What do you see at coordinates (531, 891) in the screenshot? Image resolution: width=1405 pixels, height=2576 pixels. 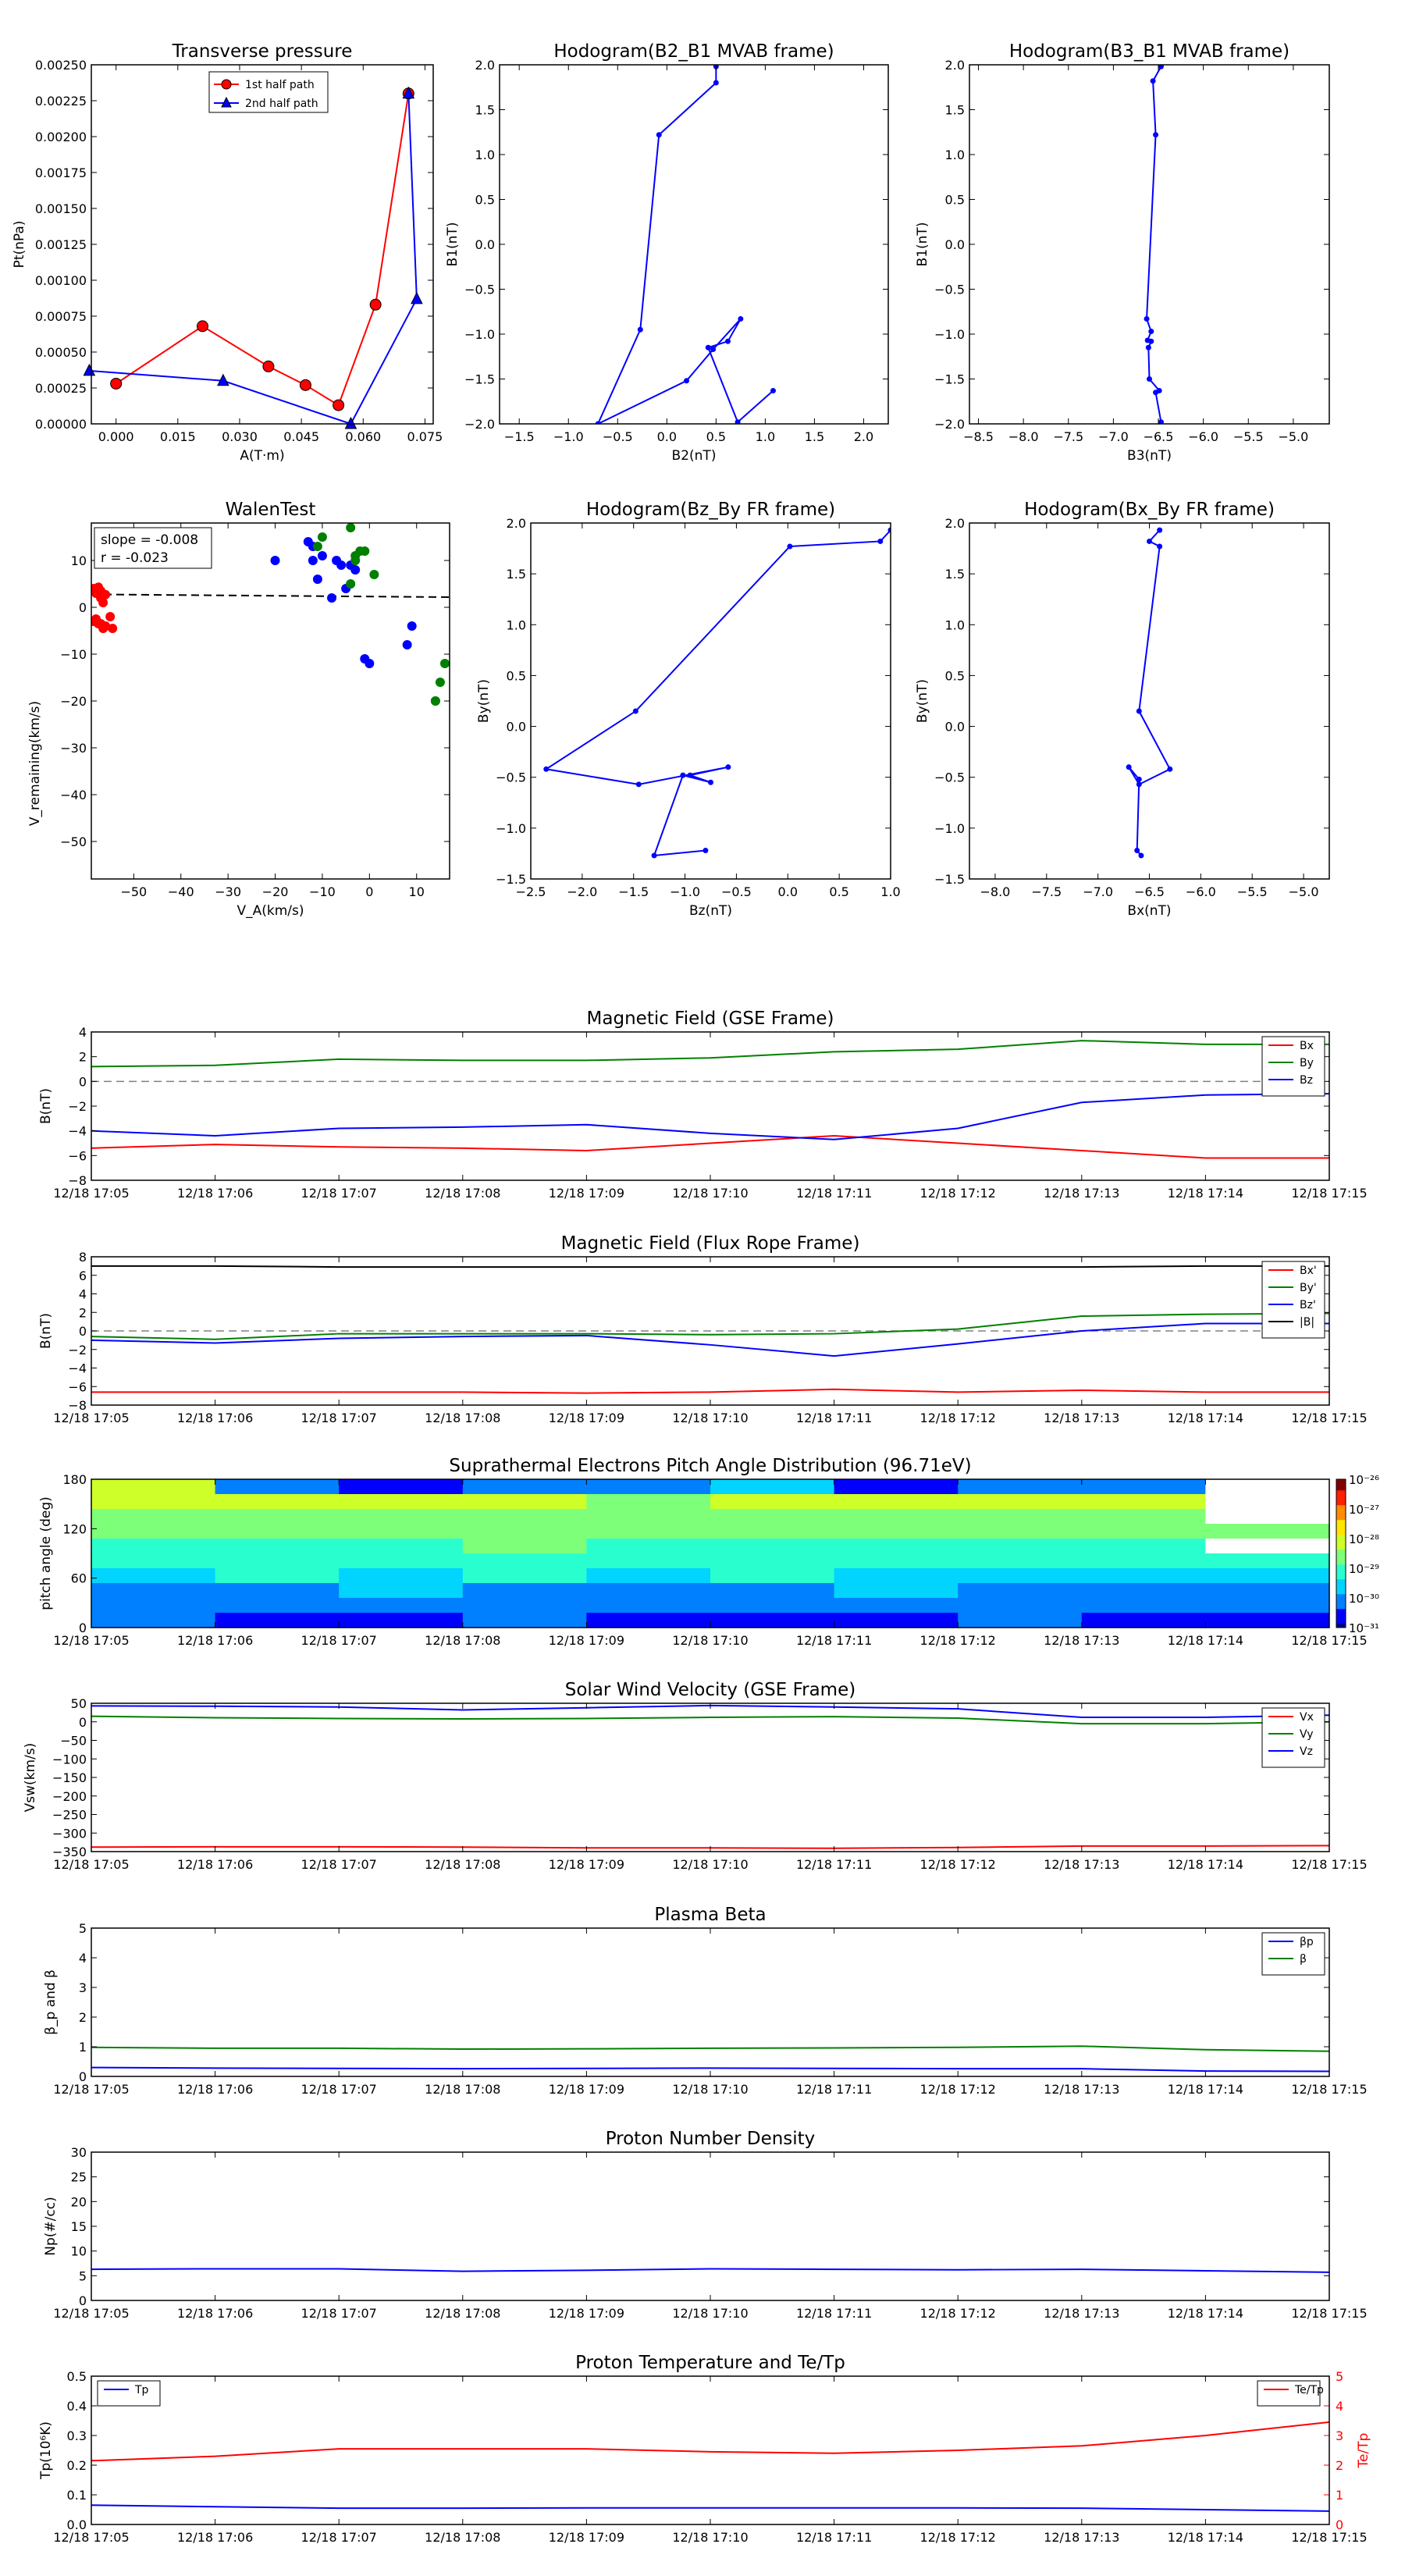 I see `h3-xtick-label: −2.5` at bounding box center [531, 891].